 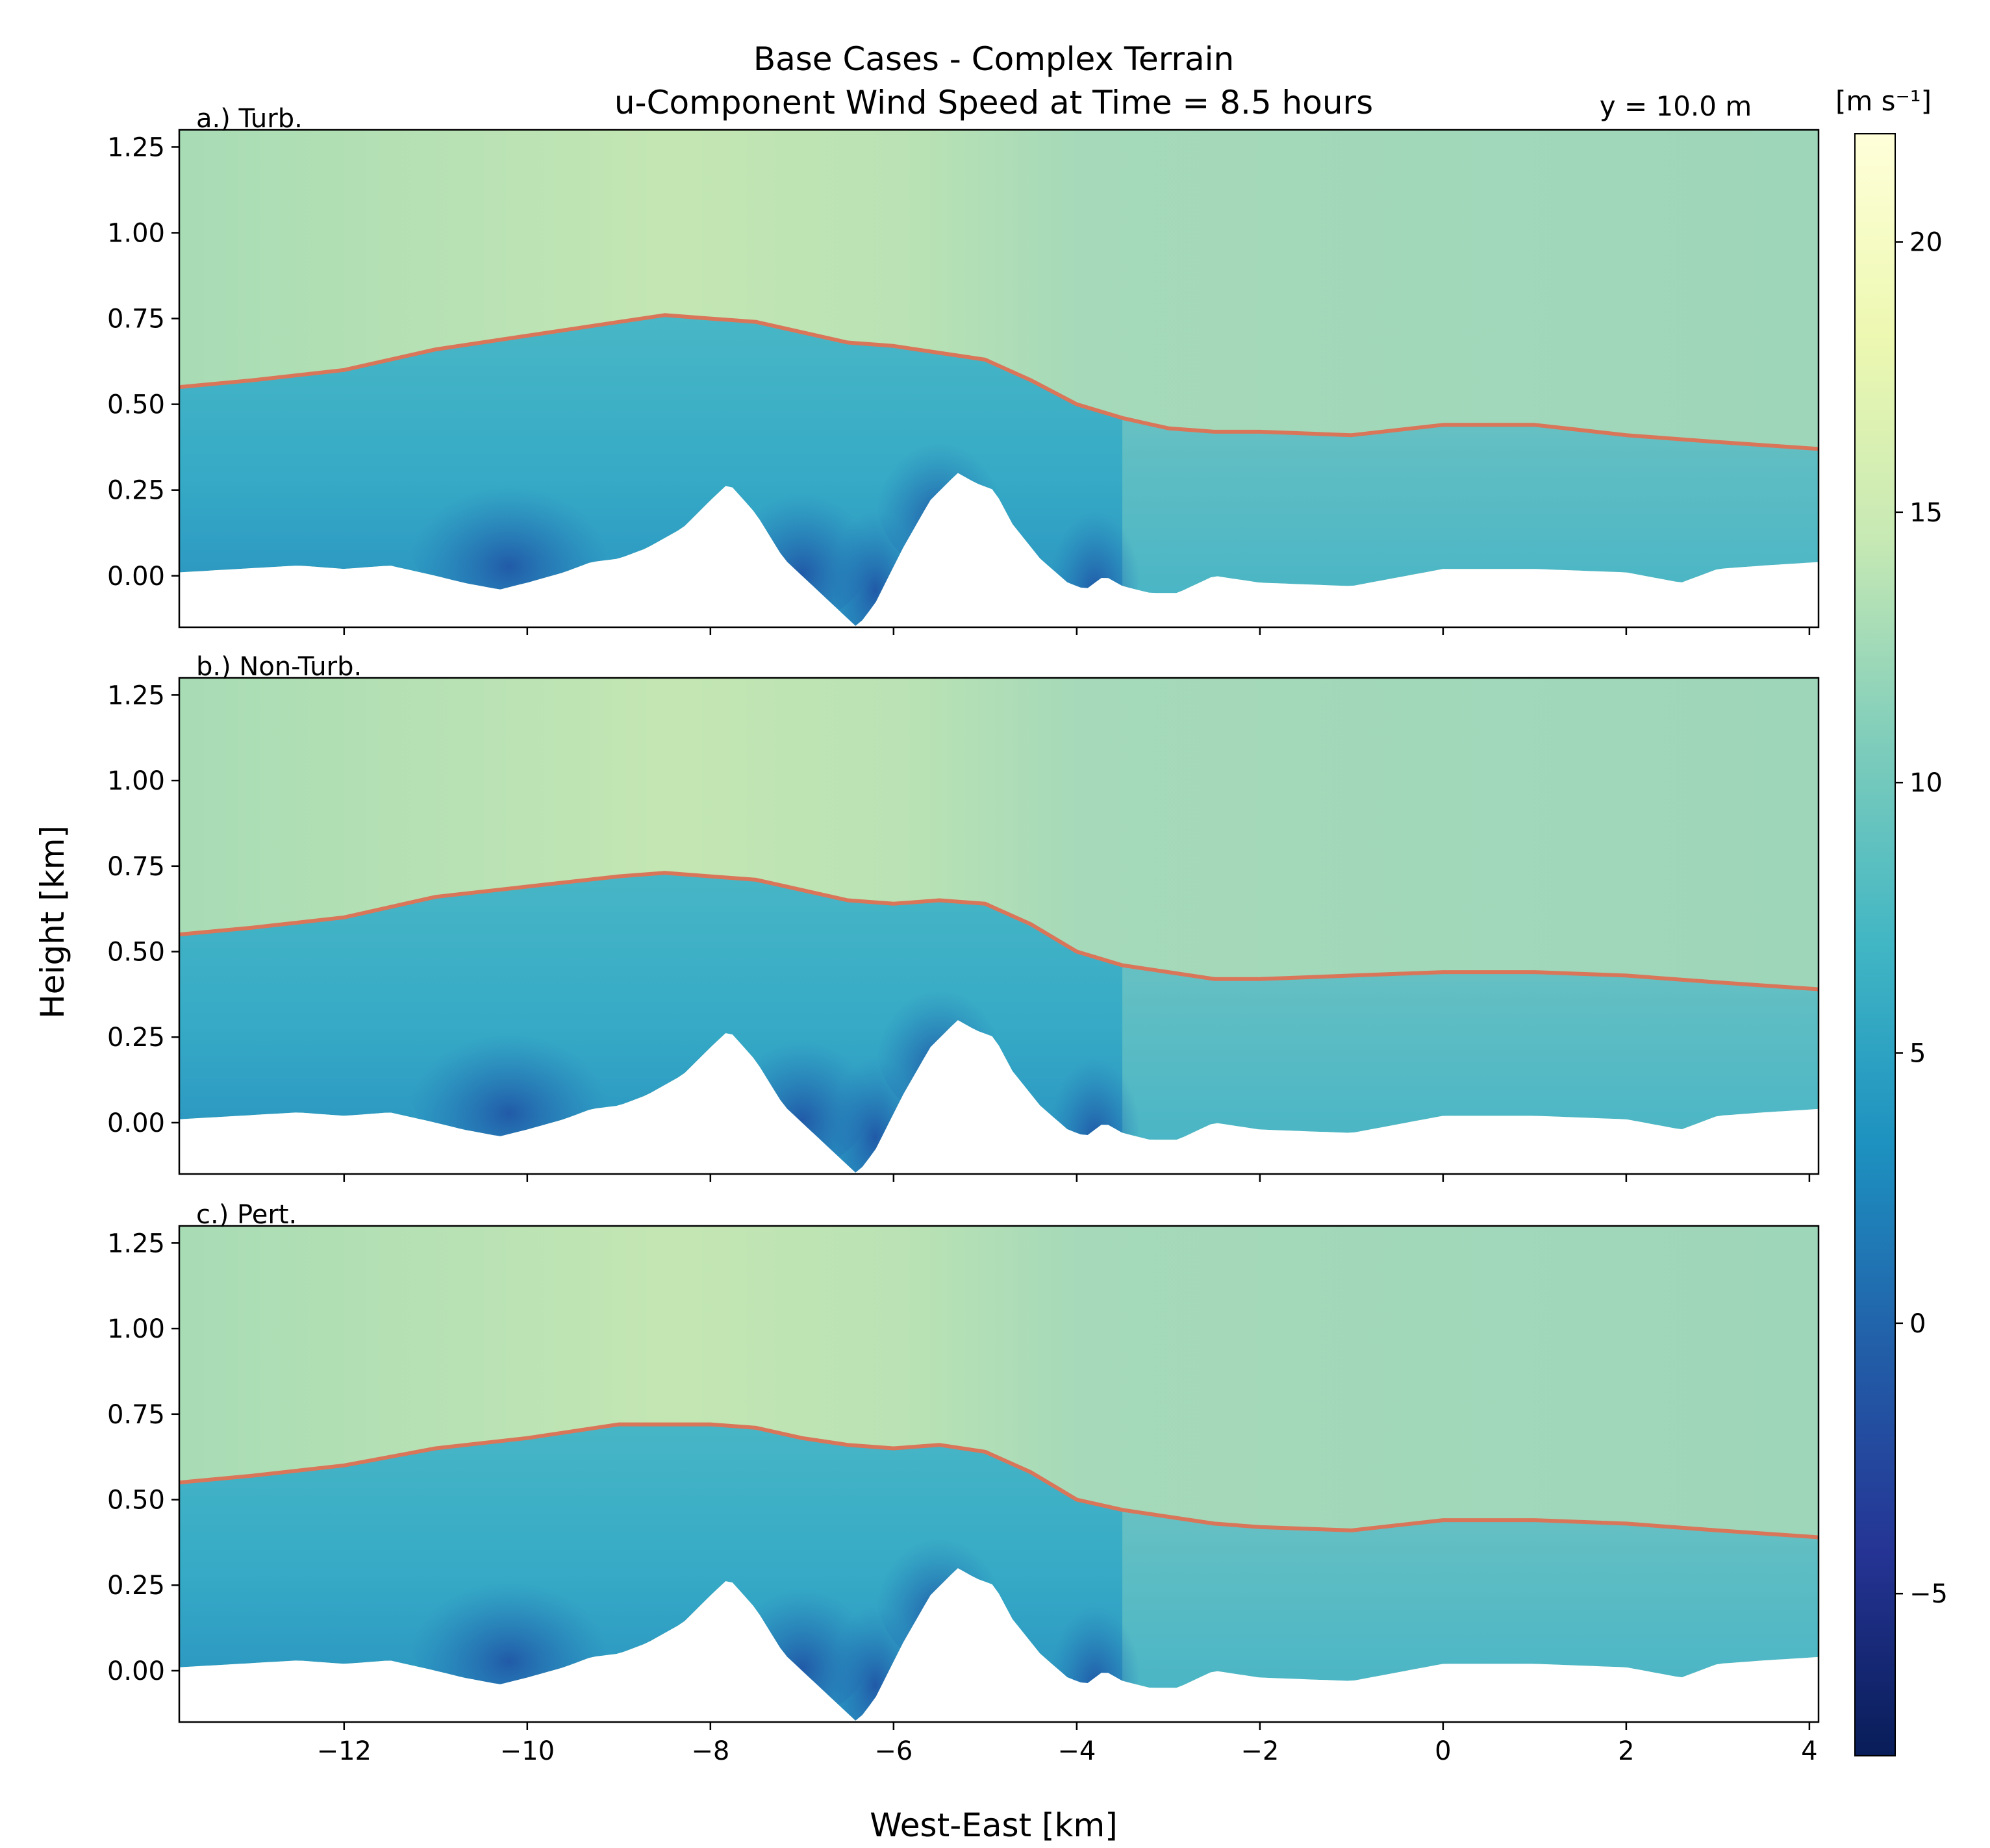 I want to click on x-tick-label: −12, so click(x=344, y=1751).